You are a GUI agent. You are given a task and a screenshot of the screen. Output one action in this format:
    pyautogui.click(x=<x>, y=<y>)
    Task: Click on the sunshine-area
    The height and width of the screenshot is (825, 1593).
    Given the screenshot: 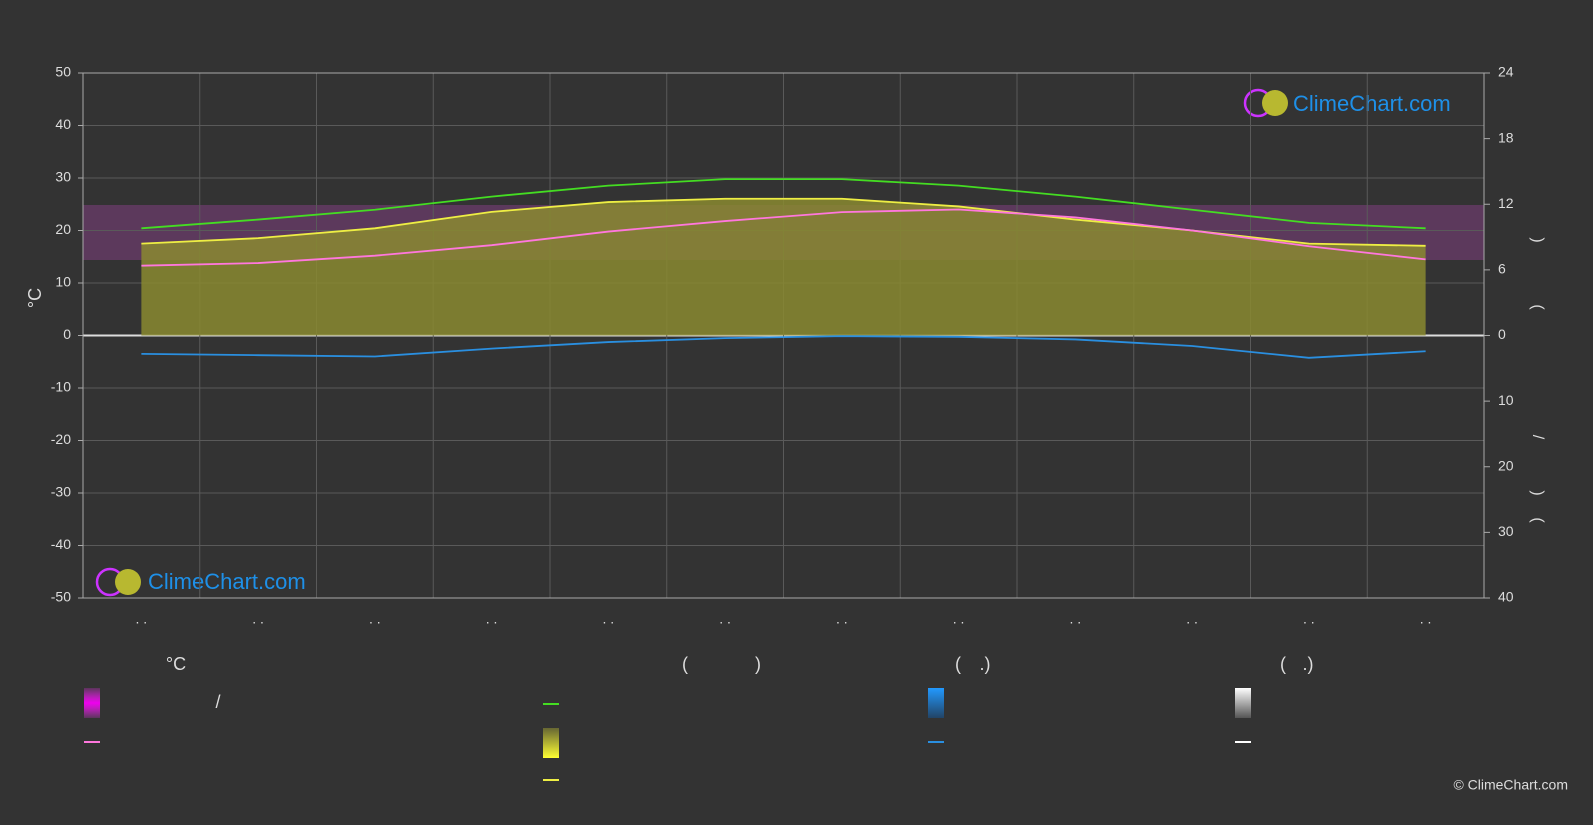 What is the action you would take?
    pyautogui.click(x=783, y=267)
    